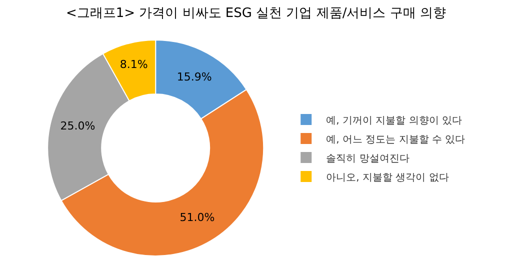 This screenshot has height=266, width=512. Describe the element at coordinates (387, 178) in the screenshot. I see `legend-label: 아니오, 지불할 생각이 없다` at that location.